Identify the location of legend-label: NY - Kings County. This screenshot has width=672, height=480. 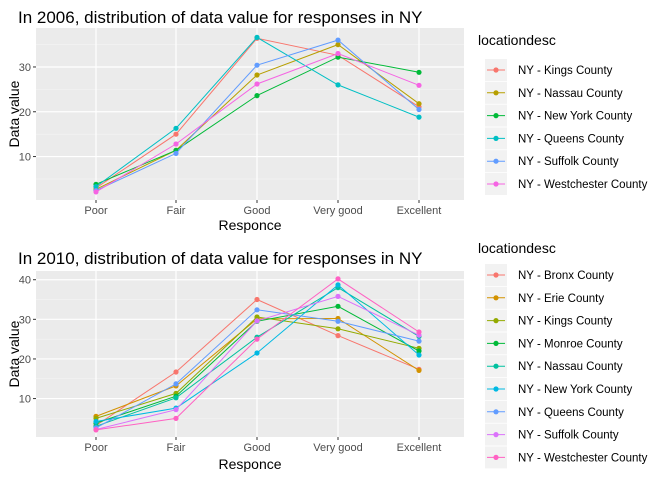
(565, 322).